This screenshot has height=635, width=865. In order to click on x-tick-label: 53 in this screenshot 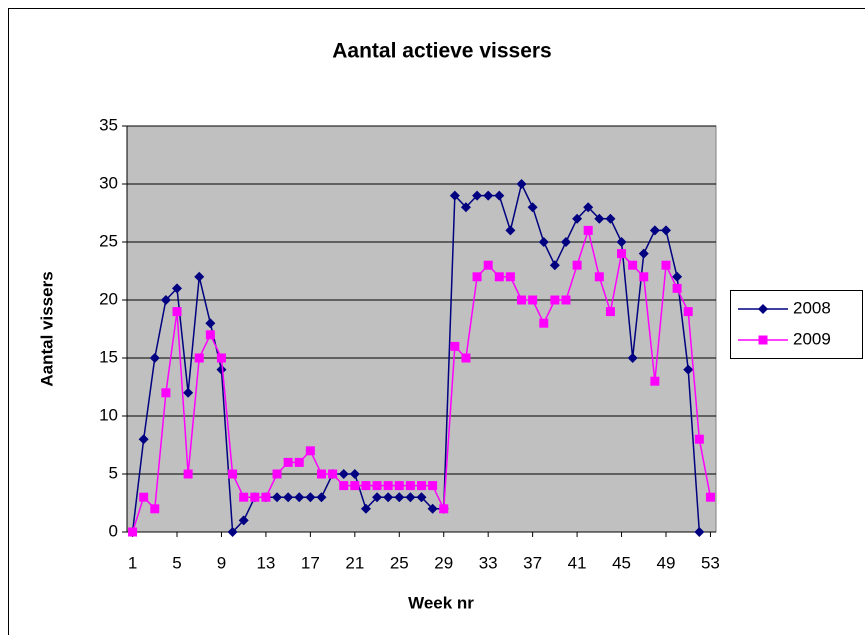, I will do `click(710, 562)`.